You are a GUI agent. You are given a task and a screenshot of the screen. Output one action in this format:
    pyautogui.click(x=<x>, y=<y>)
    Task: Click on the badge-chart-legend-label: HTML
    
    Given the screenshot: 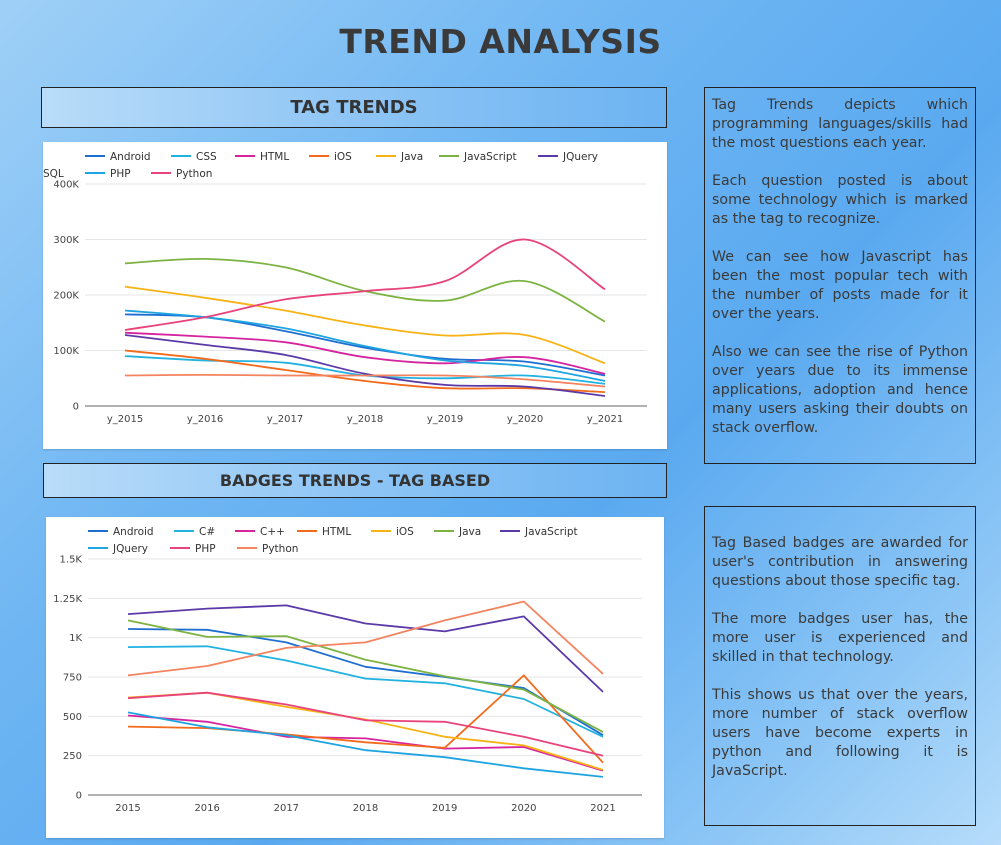 What is the action you would take?
    pyautogui.click(x=336, y=532)
    